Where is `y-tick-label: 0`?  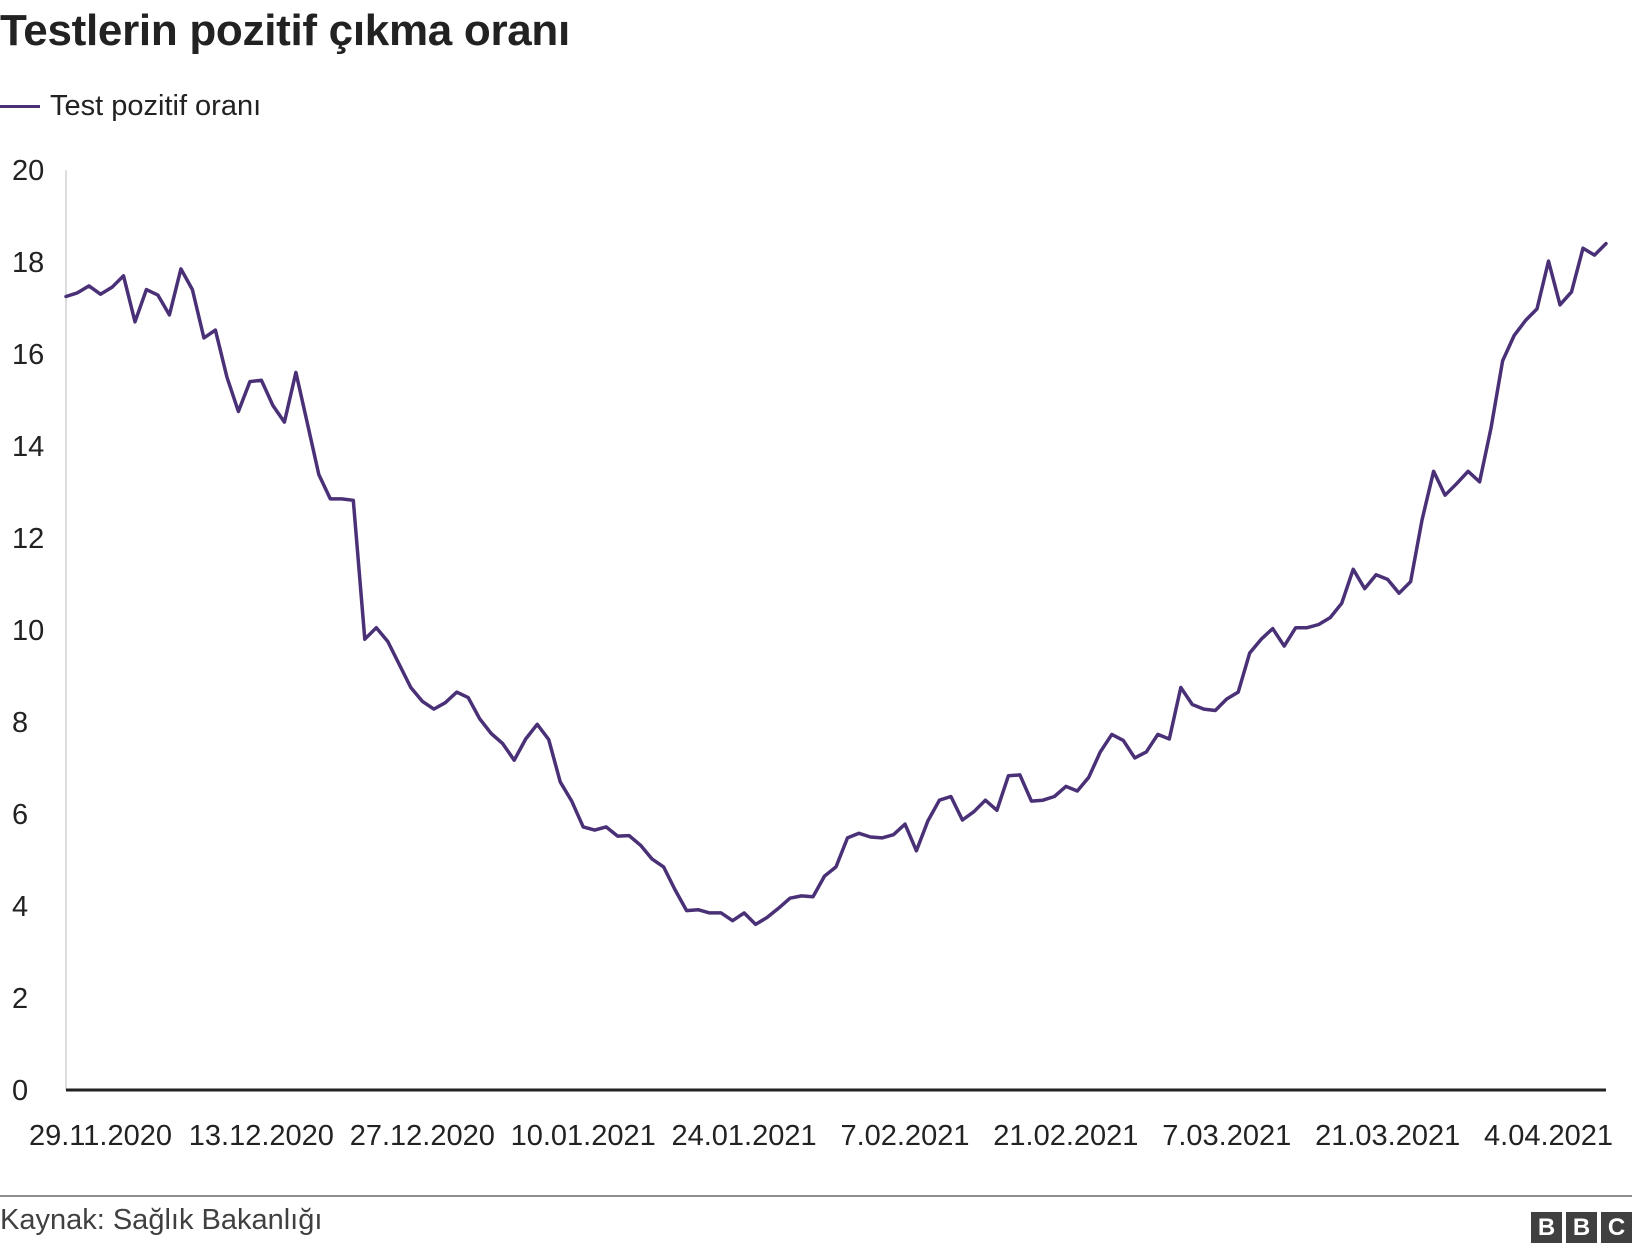
y-tick-label: 0 is located at coordinates (20, 1091).